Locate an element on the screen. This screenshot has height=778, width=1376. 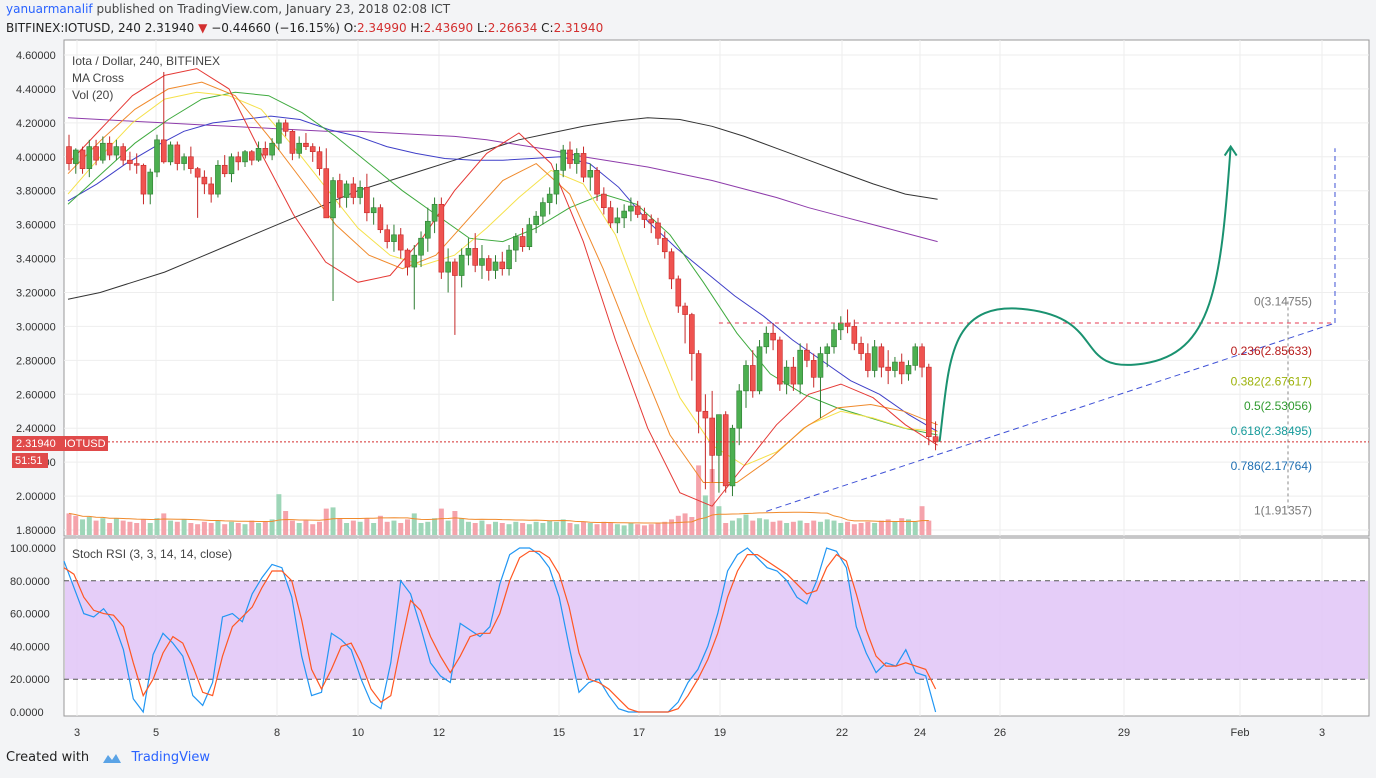
chart-title: Iota / Dollar, 240, BITFINEX is located at coordinates (146, 61).